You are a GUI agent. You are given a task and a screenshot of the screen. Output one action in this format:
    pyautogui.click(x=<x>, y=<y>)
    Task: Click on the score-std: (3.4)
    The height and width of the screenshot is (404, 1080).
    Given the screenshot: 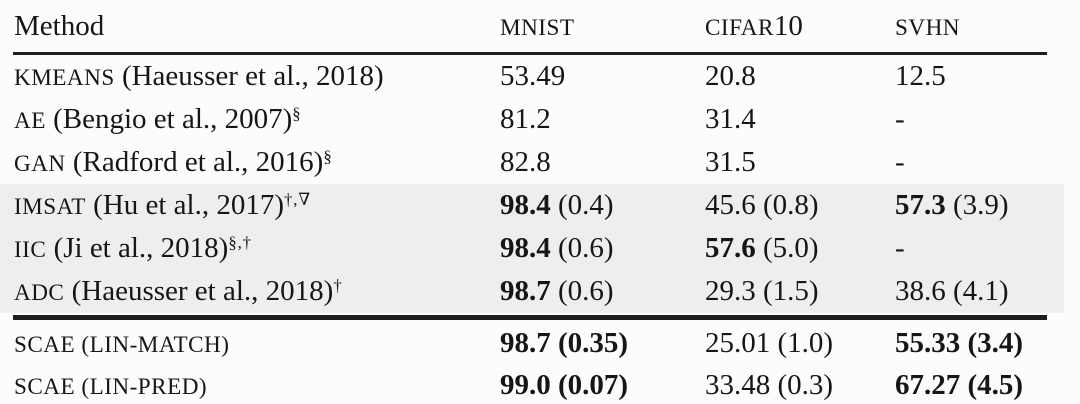 What is the action you would take?
    pyautogui.click(x=995, y=342)
    